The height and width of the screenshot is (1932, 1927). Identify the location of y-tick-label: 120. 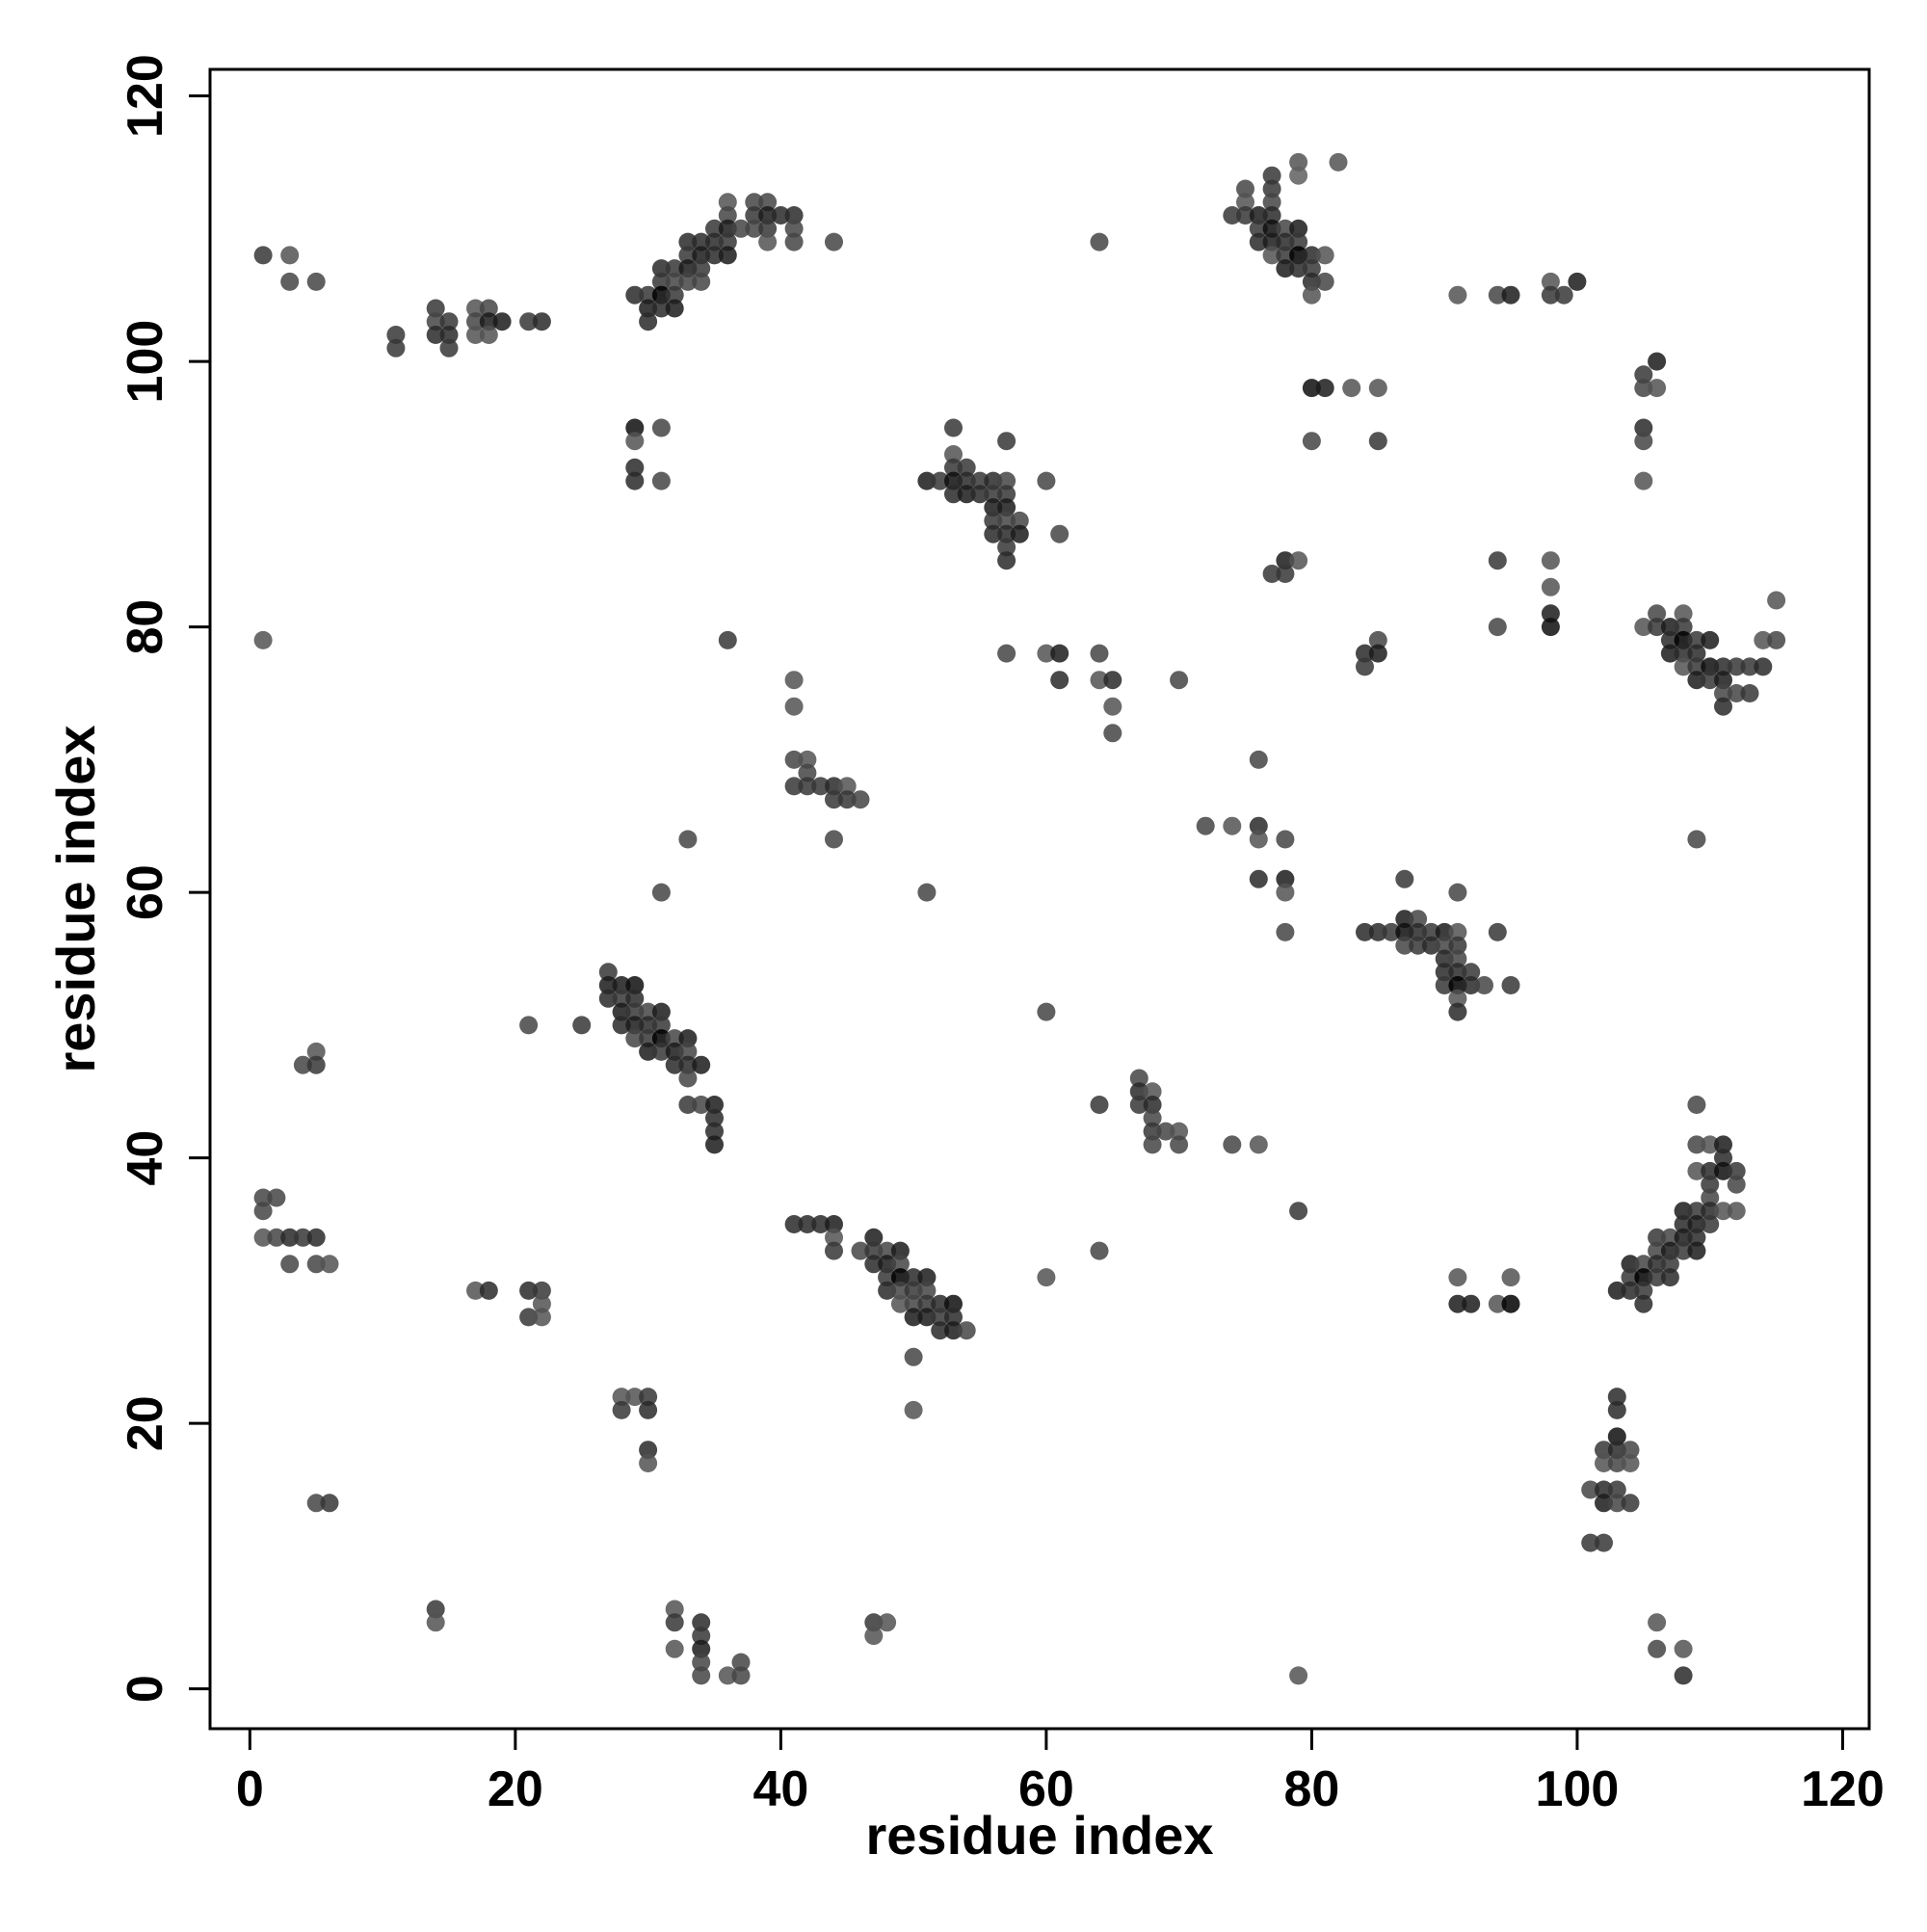
(145, 96).